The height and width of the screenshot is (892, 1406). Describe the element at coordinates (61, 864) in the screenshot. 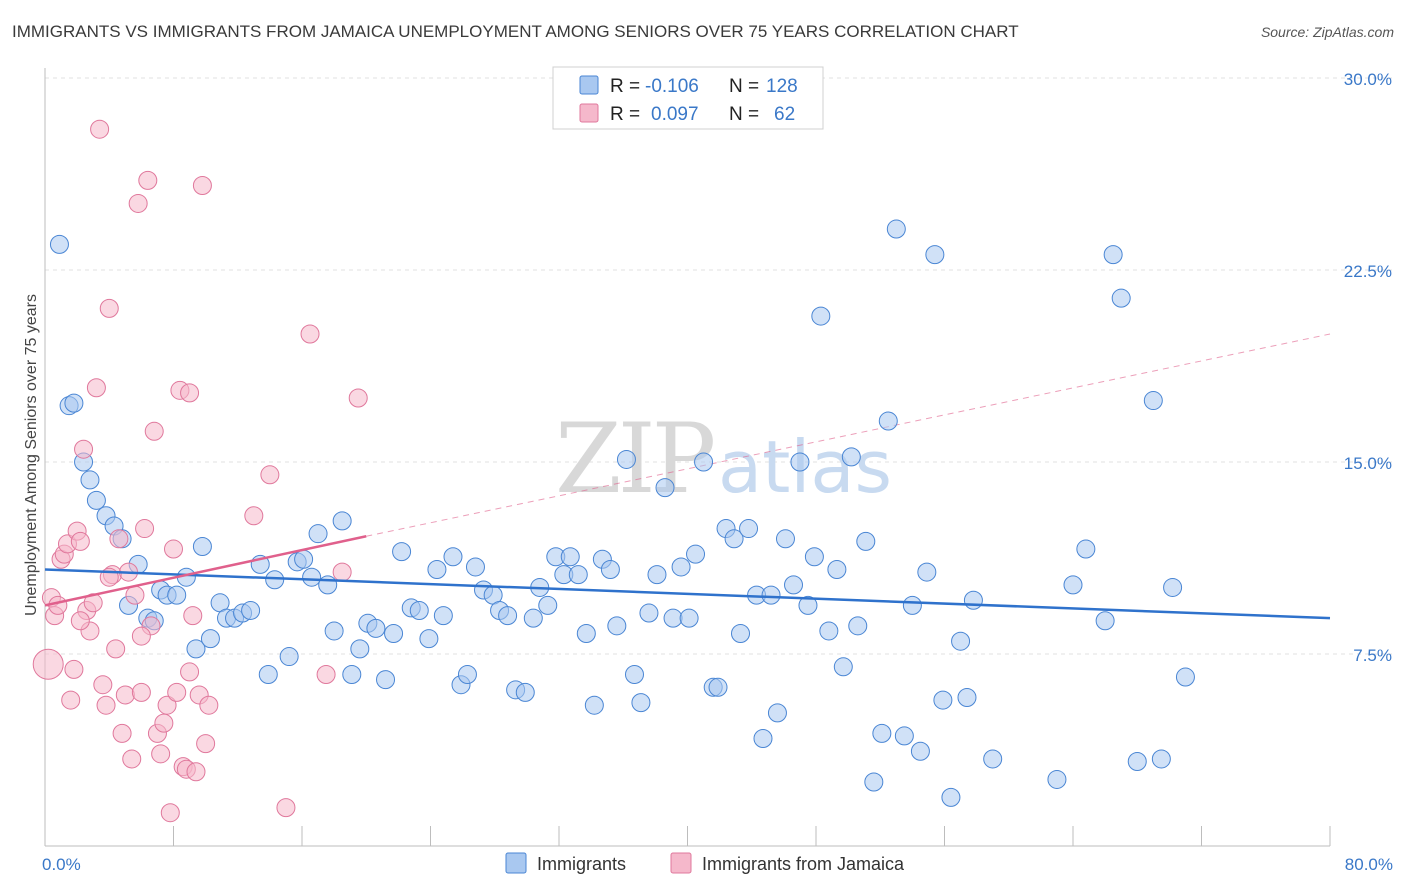

I see `x-tick-label-0: 0.0%` at that location.